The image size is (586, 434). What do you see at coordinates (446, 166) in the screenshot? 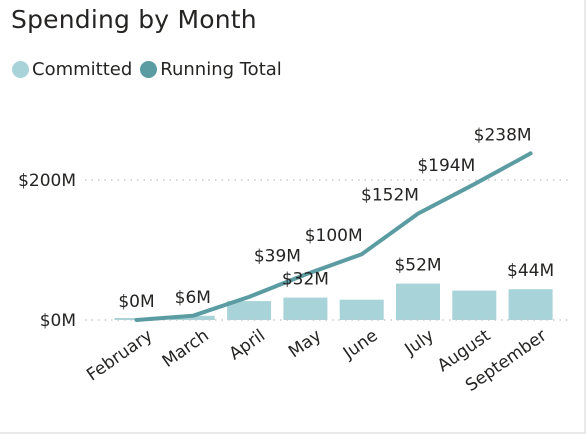
I see `line-data-label: $194M` at bounding box center [446, 166].